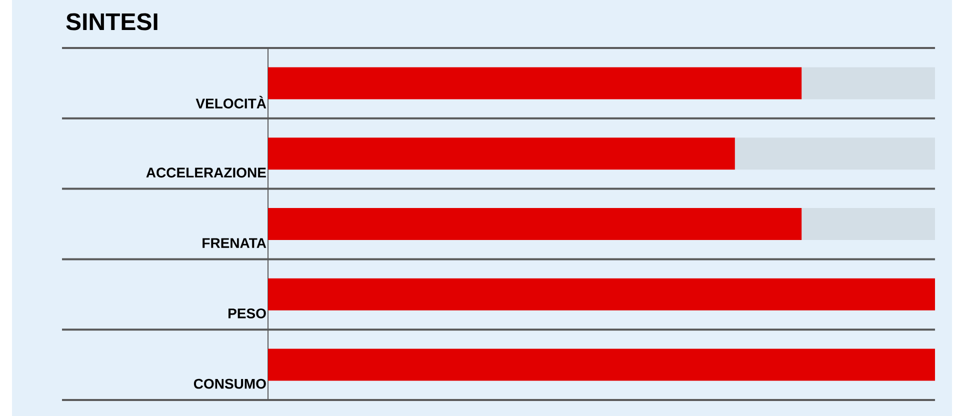 The image size is (960, 416). Describe the element at coordinates (231, 102) in the screenshot. I see `y-tick-label: VELOCITÀ` at that location.